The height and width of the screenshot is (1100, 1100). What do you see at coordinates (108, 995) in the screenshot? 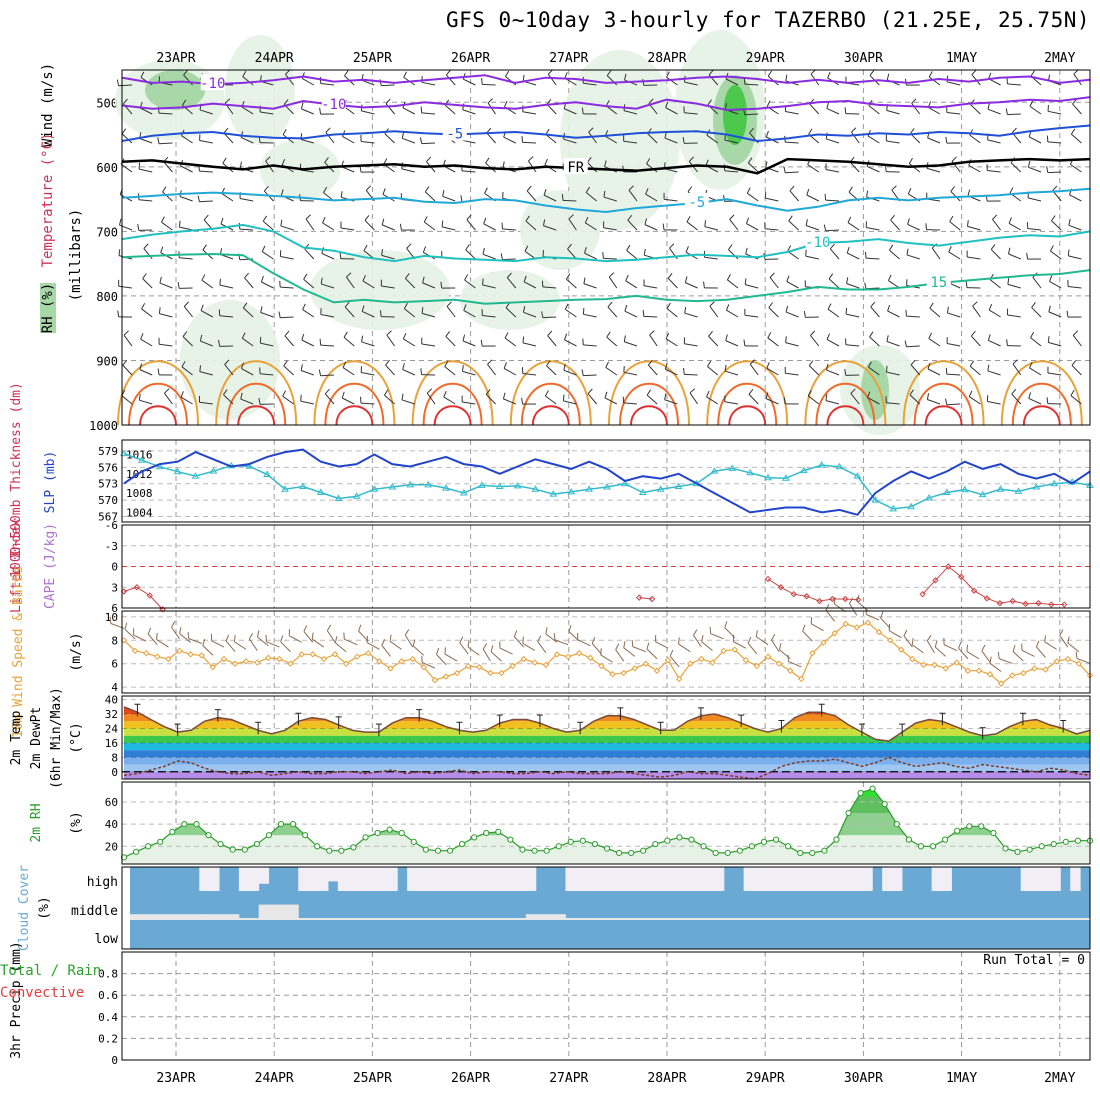
I see `precip-tick-label: 0.6` at bounding box center [108, 995].